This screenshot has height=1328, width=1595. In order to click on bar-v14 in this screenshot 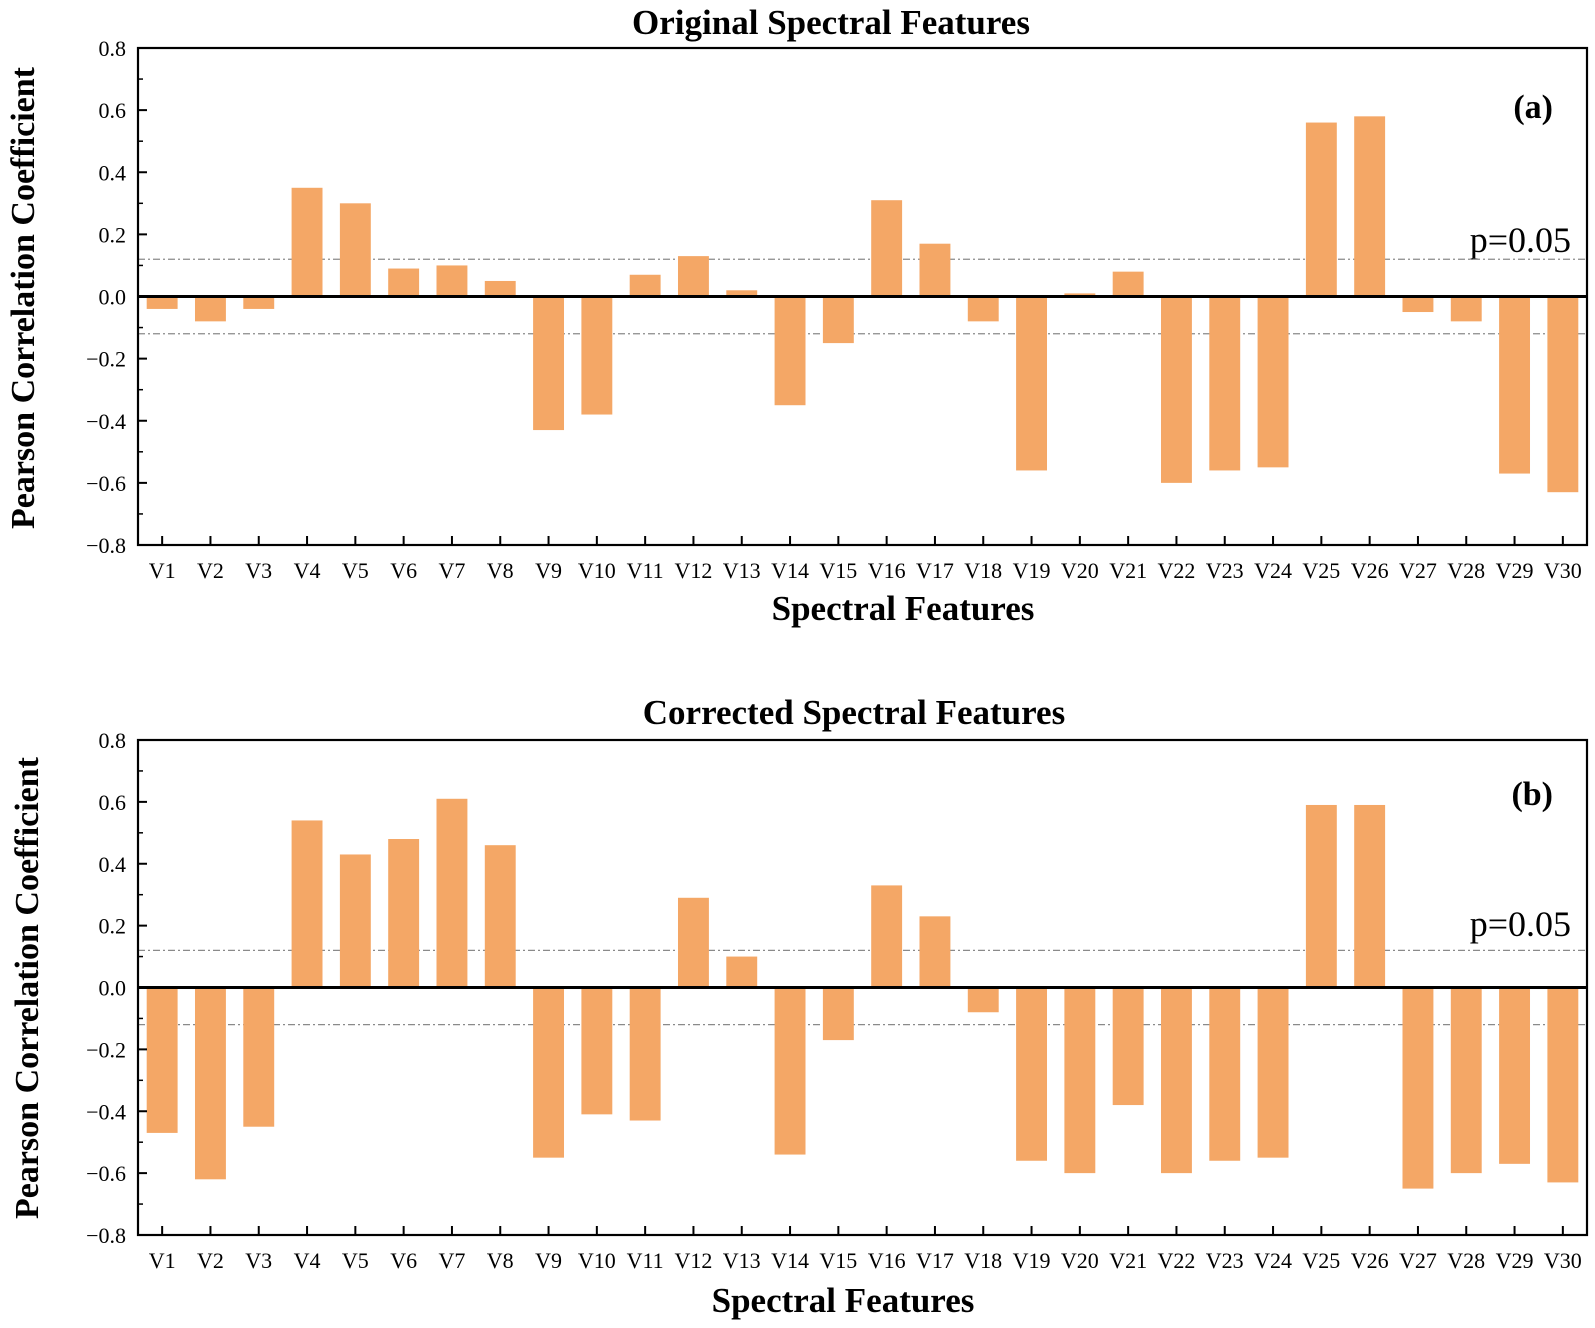, I will do `click(790, 351)`.